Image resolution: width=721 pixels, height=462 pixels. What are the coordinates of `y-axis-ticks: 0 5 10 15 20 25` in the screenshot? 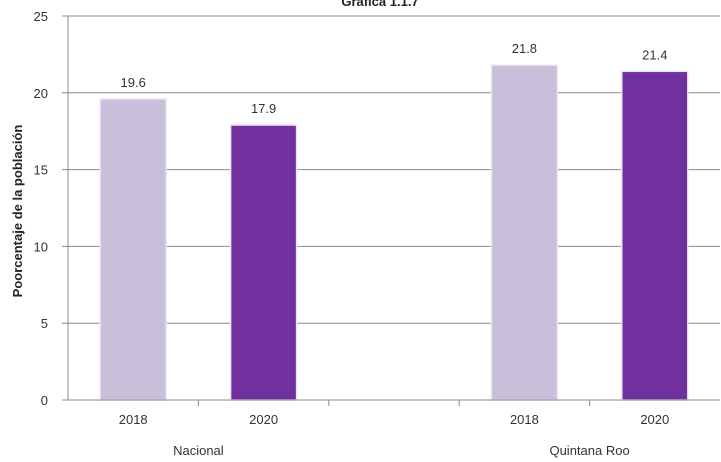 It's located at (51, 208).